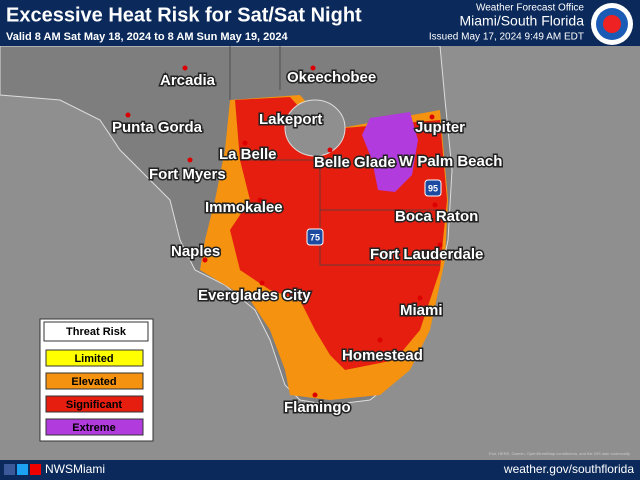 This screenshot has width=640, height=480. I want to click on nws-logo, so click(612, 24).